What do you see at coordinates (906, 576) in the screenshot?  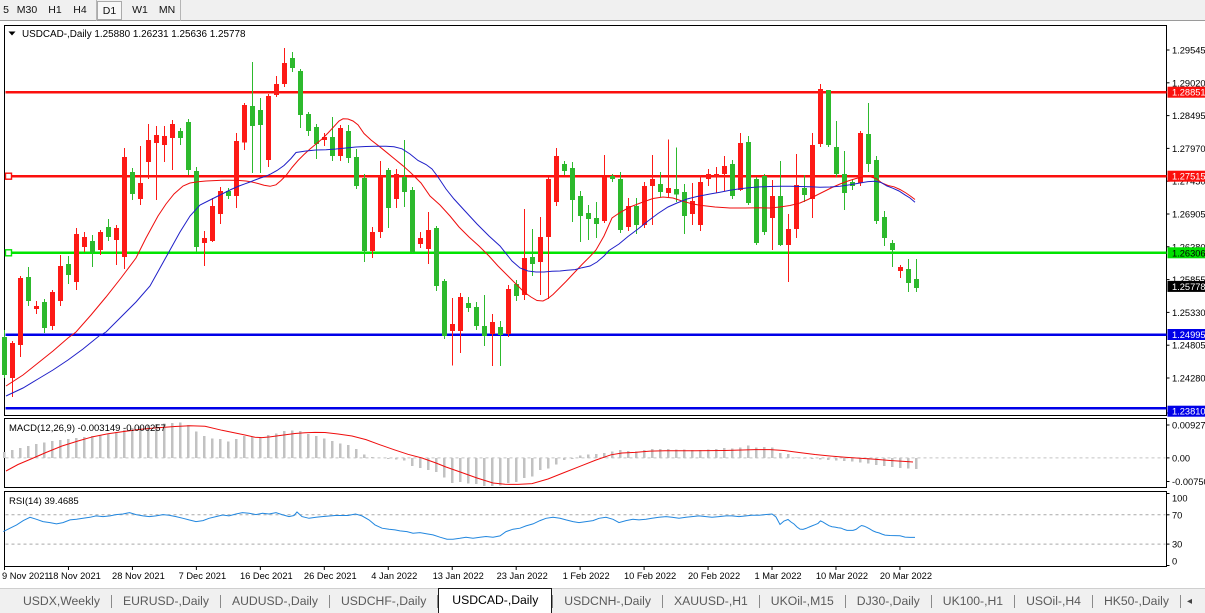 I see `svg-text: 20 Mar 2022` at bounding box center [906, 576].